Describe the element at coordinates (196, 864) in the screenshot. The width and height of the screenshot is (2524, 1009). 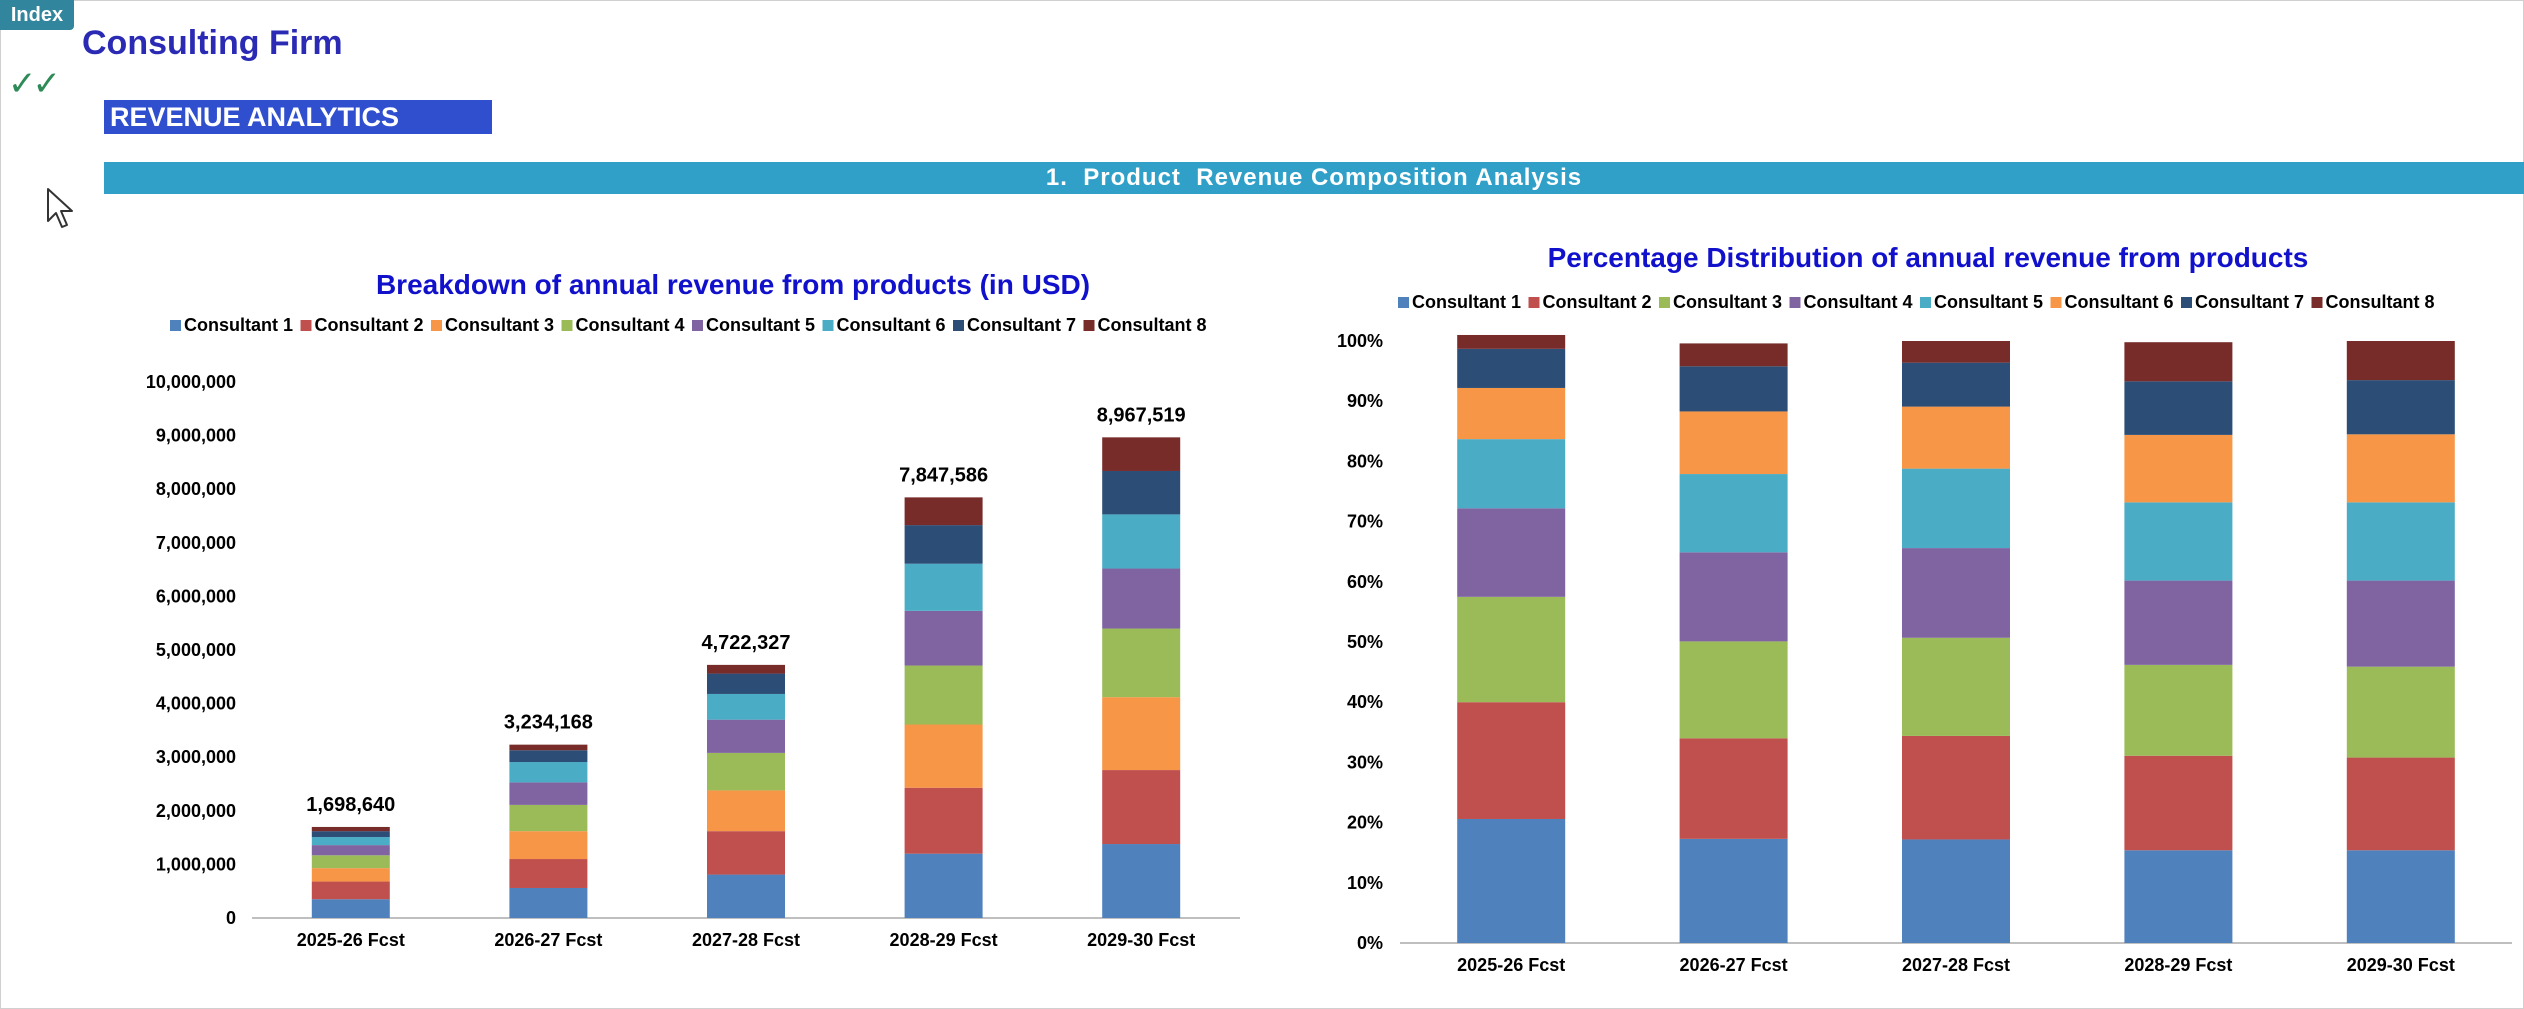
I see `y-tick-label: 1,000,000` at that location.